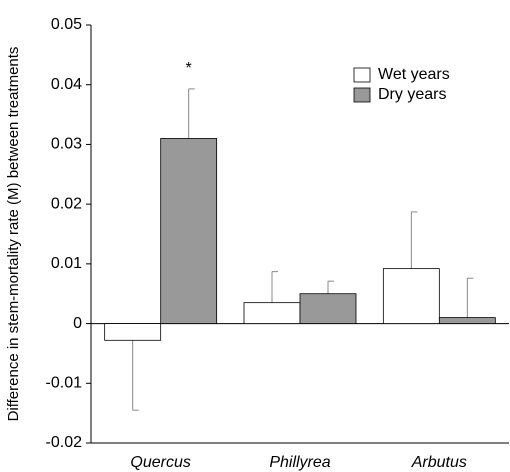  Describe the element at coordinates (66, 144) in the screenshot. I see `y-tick-label: 0.03` at that location.